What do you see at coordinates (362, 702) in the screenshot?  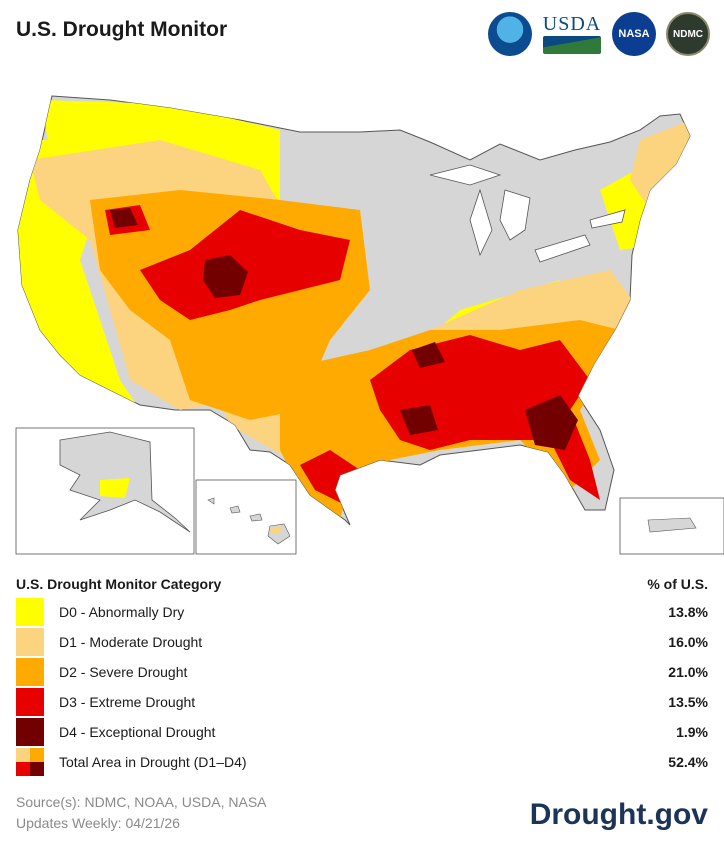 I see `legend-row-d3: D3 - Extreme Drought 13.5%` at bounding box center [362, 702].